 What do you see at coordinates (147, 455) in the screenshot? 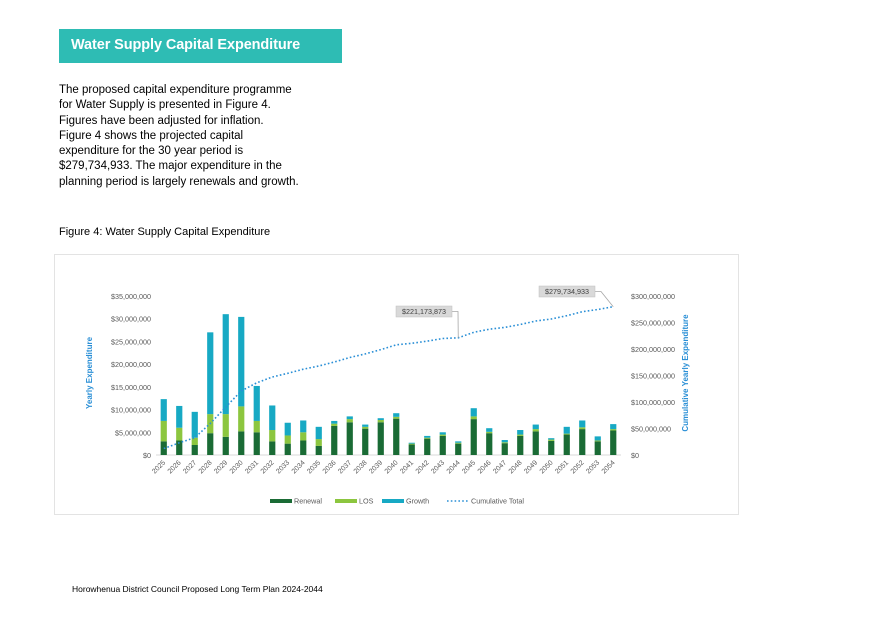
I see `y-left-tick-label: $0` at bounding box center [147, 455].